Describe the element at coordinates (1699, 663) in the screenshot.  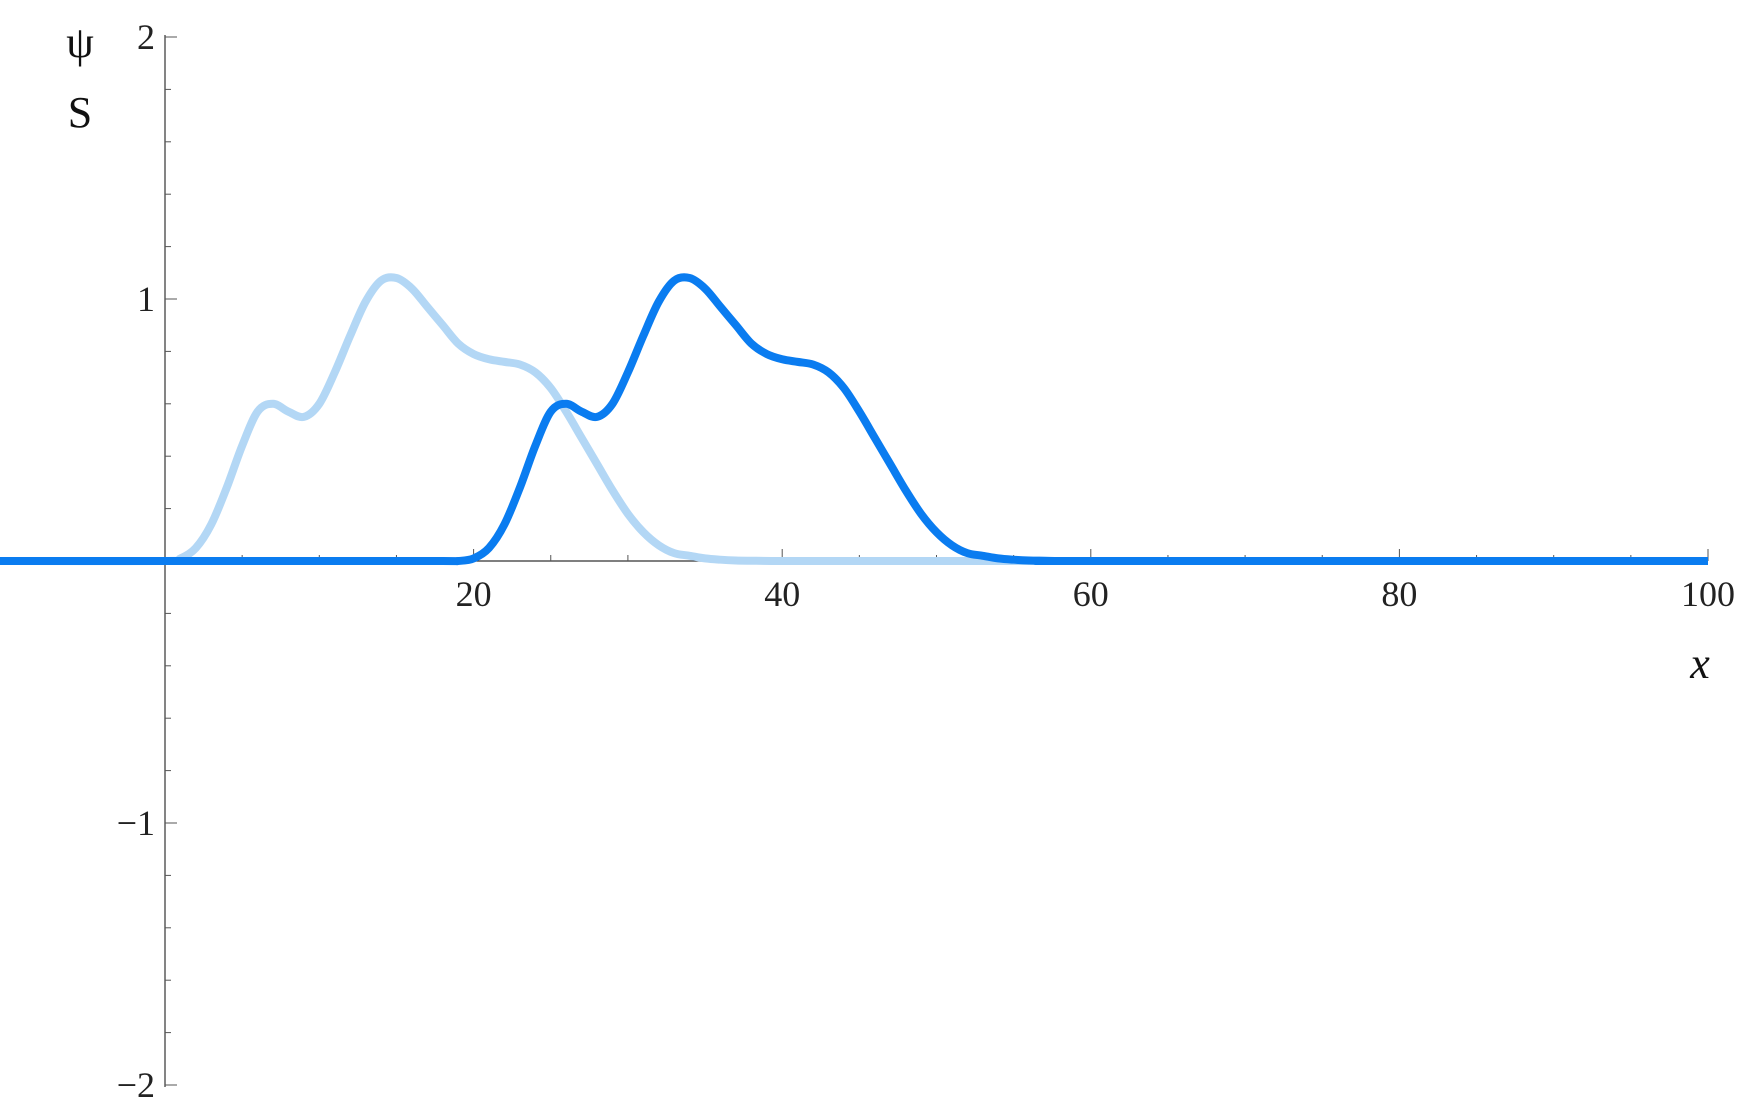
I see `x-axis-label: x` at that location.